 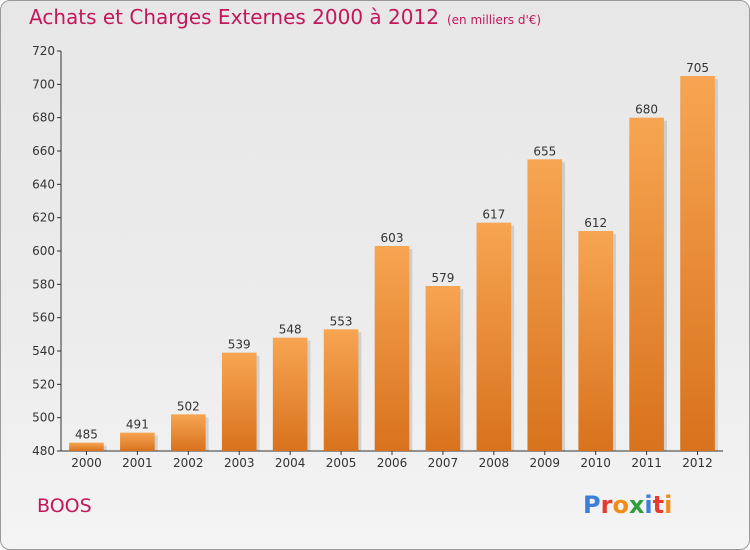 I want to click on bar-2009, so click(x=545, y=305).